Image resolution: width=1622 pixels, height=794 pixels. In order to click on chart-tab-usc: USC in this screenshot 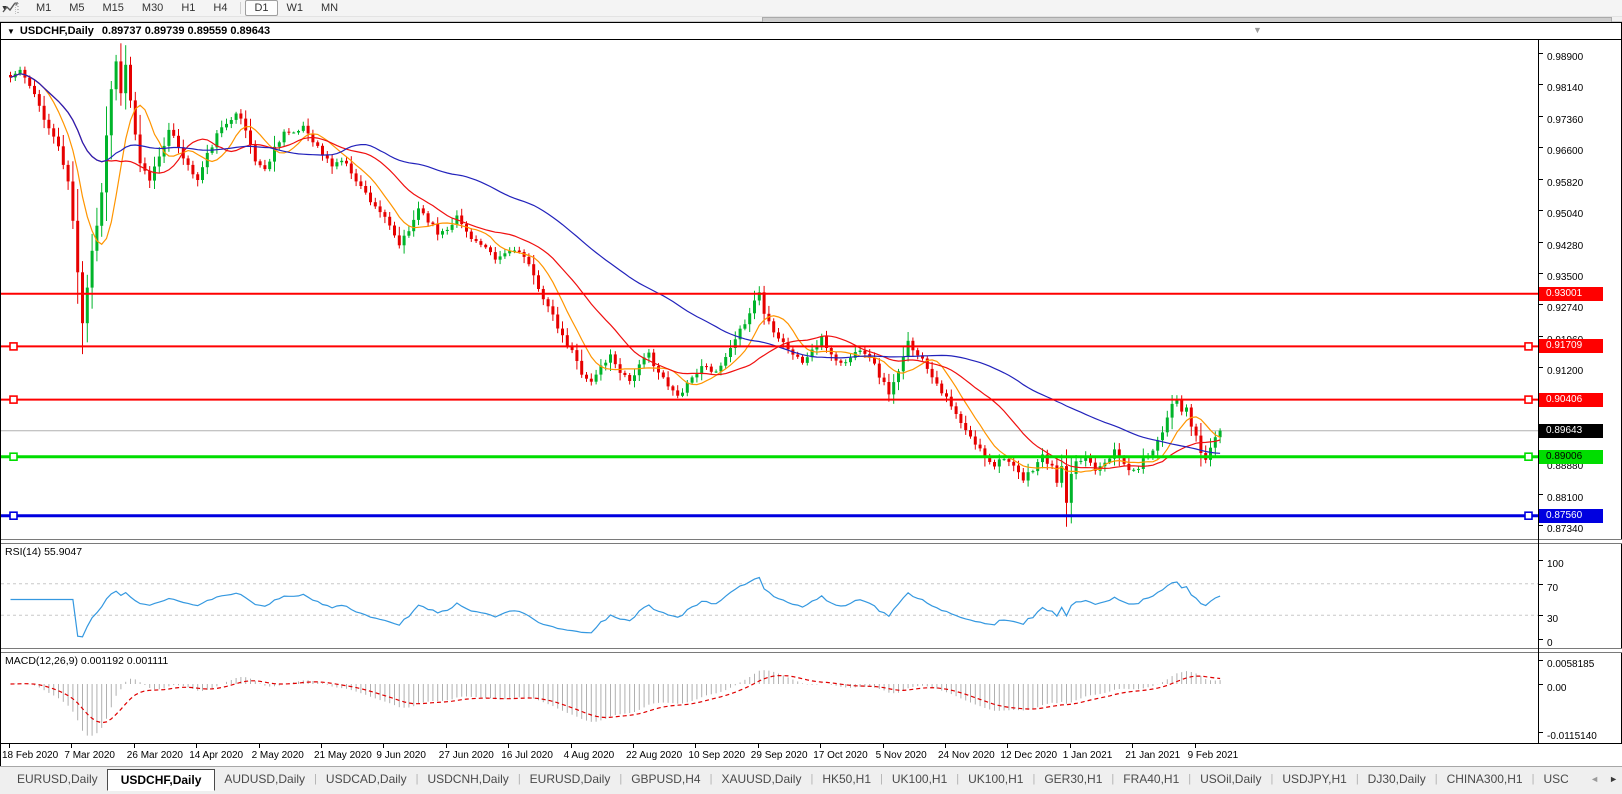, I will do `click(1555, 779)`.